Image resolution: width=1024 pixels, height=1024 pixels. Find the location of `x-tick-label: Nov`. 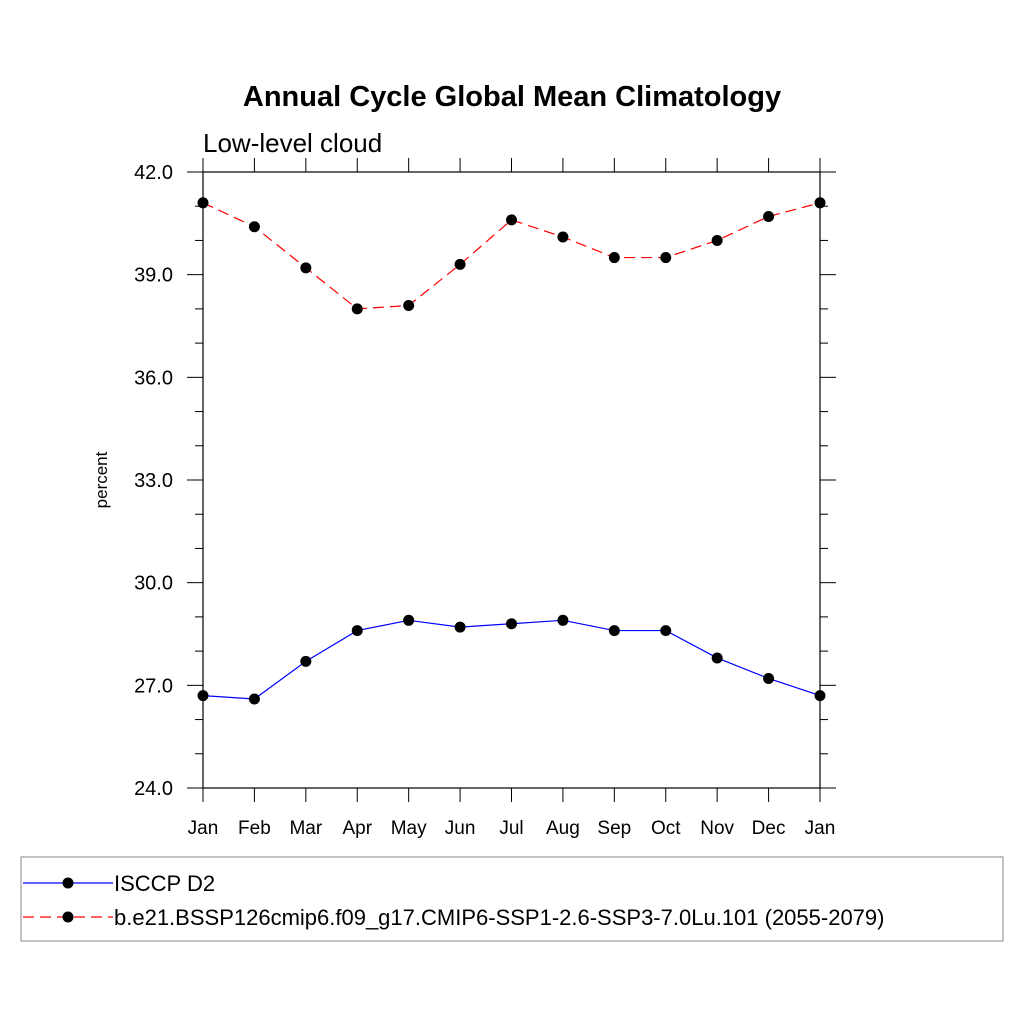

x-tick-label: Nov is located at coordinates (717, 828).